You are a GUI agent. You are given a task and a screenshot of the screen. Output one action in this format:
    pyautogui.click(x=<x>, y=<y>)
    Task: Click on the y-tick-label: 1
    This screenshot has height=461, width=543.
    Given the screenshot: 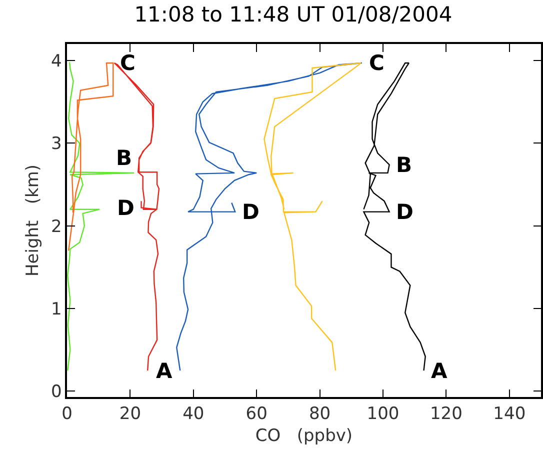 What is the action you would take?
    pyautogui.click(x=56, y=309)
    